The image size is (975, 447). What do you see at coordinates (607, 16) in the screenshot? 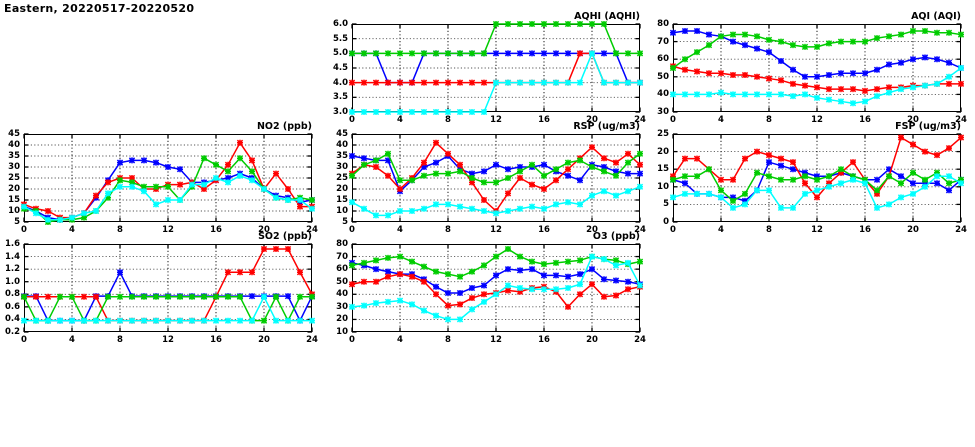
I see `panel-title: AQHI (AQHI)` at bounding box center [607, 16].